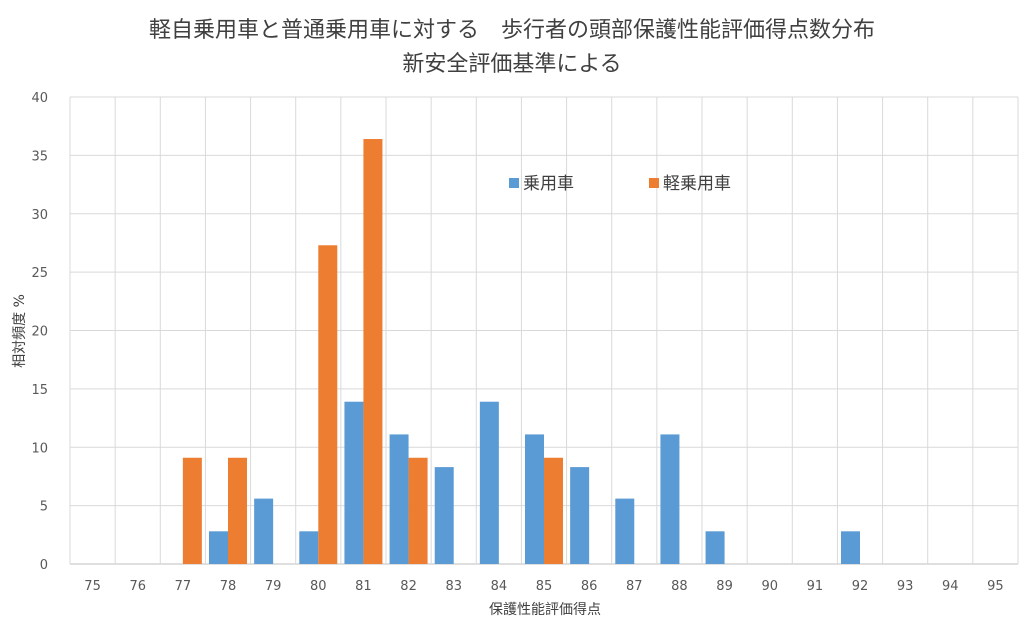 The width and height of the screenshot is (1024, 628). I want to click on x-tick-label: 79, so click(273, 586).